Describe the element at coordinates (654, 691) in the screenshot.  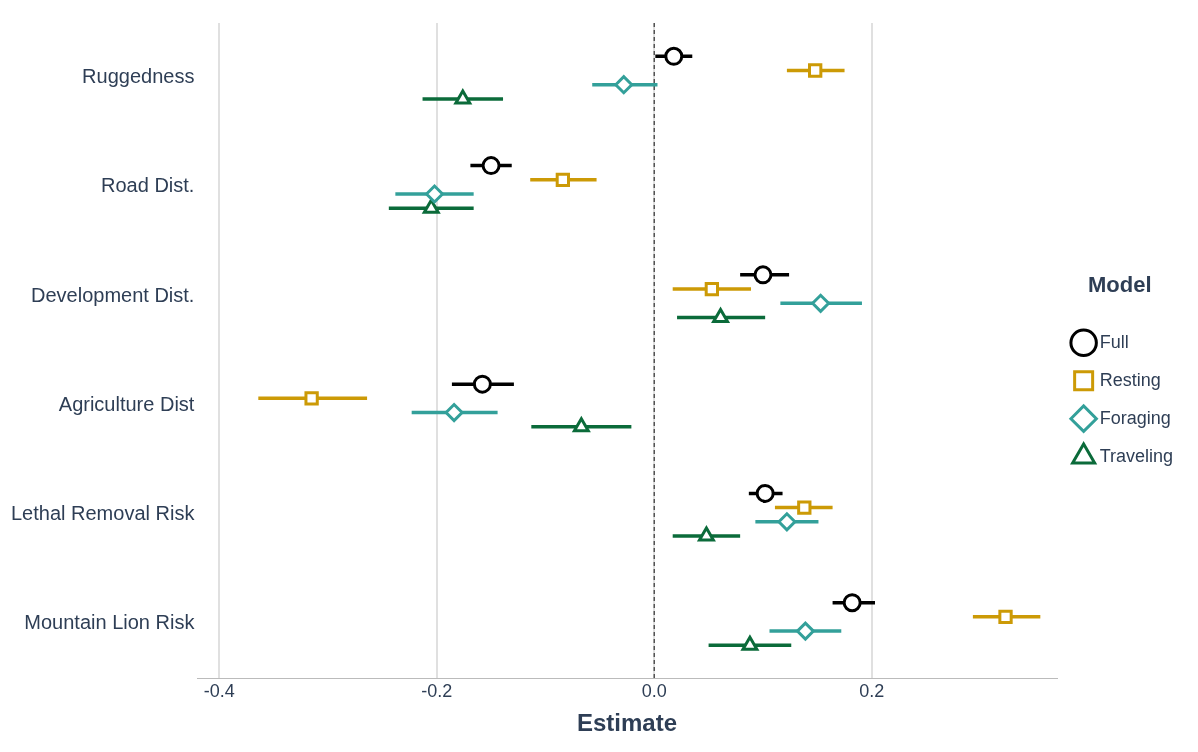
I see `x-tick-label: 0.0` at that location.